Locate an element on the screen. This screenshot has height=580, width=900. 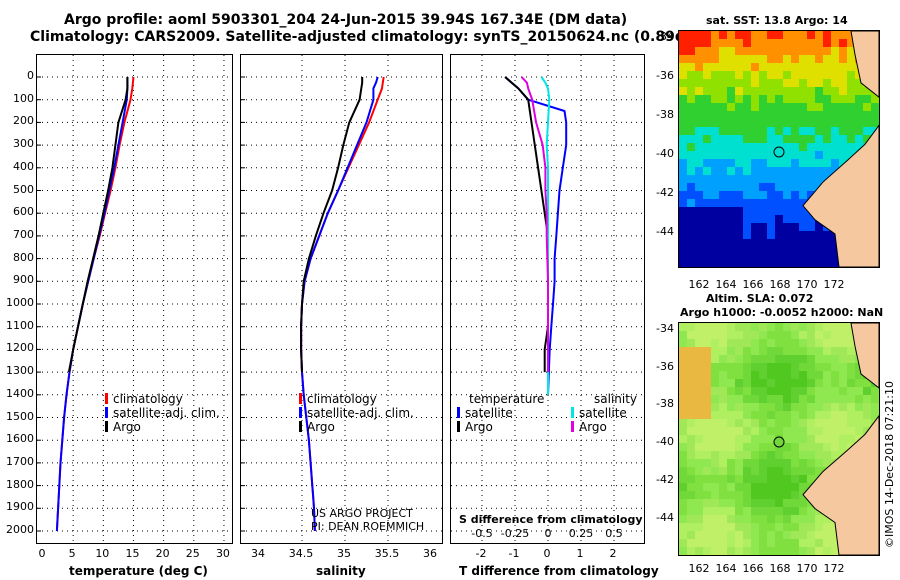
land-mass is located at coordinates (840, 195).